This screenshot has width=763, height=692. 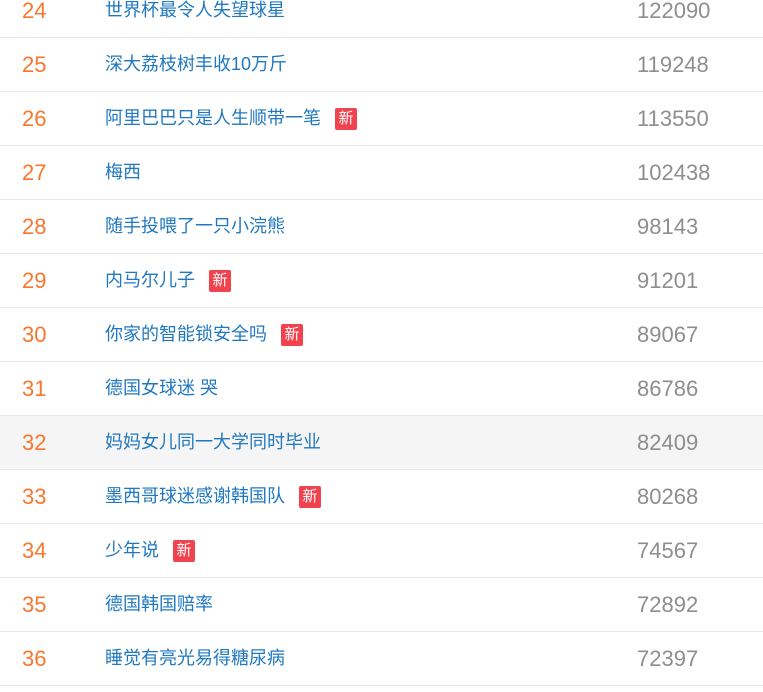 I want to click on topic-link: 妈妈女儿同一大学同时毕业, so click(x=213, y=441).